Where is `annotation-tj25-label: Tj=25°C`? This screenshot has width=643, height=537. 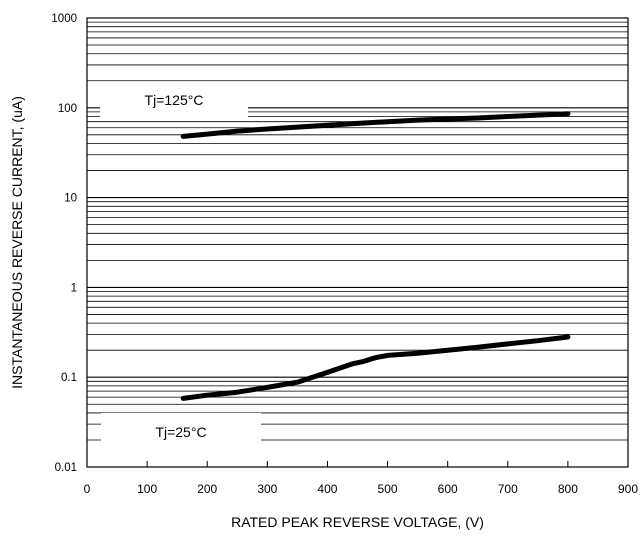
annotation-tj25-label: Tj=25°C is located at coordinates (180, 432).